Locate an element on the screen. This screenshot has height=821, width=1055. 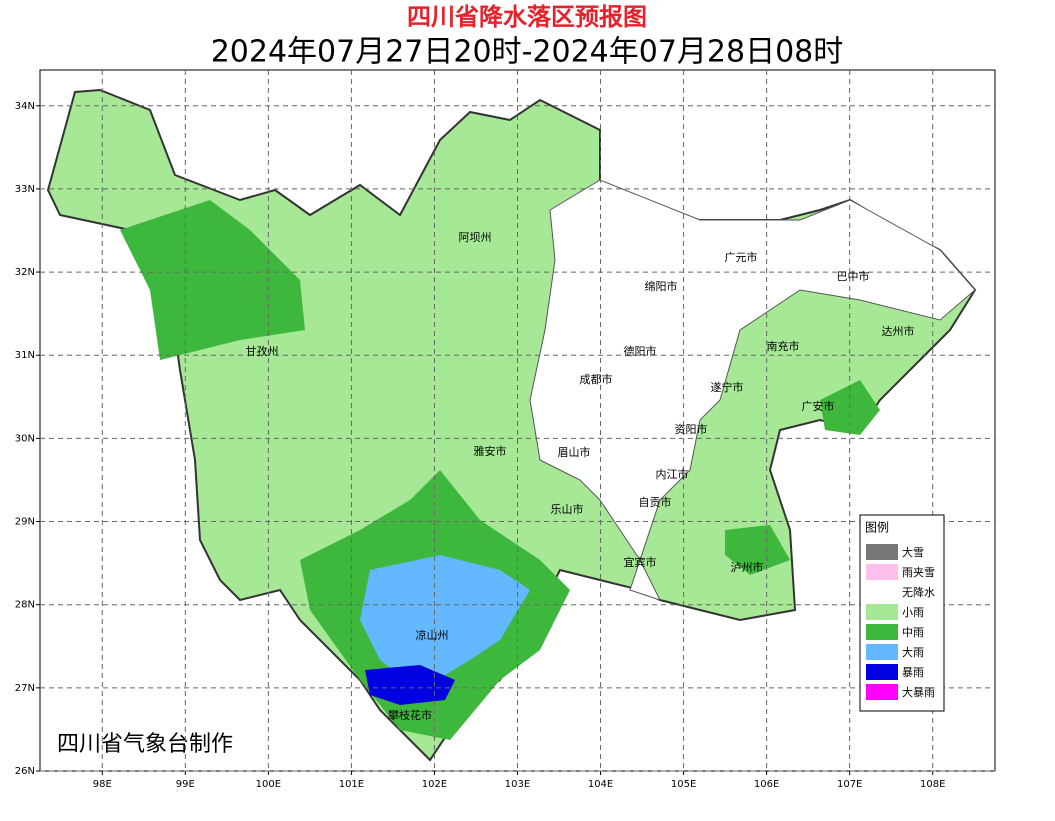
city-label: 成都市 is located at coordinates (596, 379).